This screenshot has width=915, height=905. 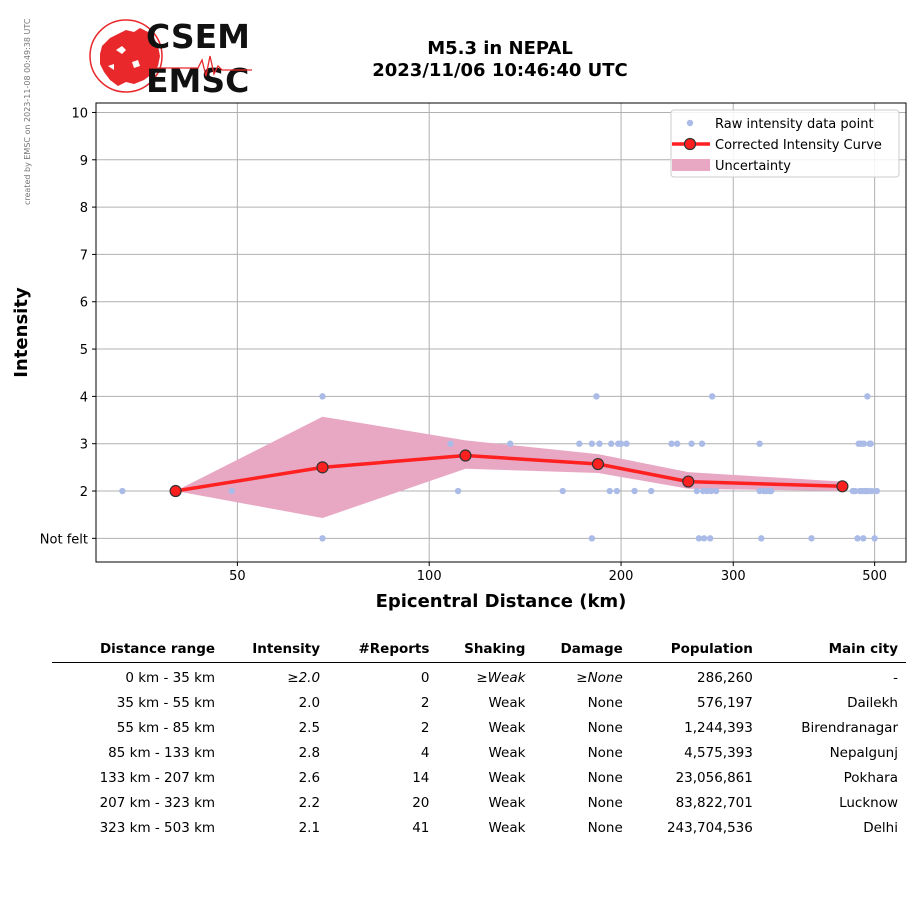 I want to click on cell-city: Lucknow, so click(x=868, y=802).